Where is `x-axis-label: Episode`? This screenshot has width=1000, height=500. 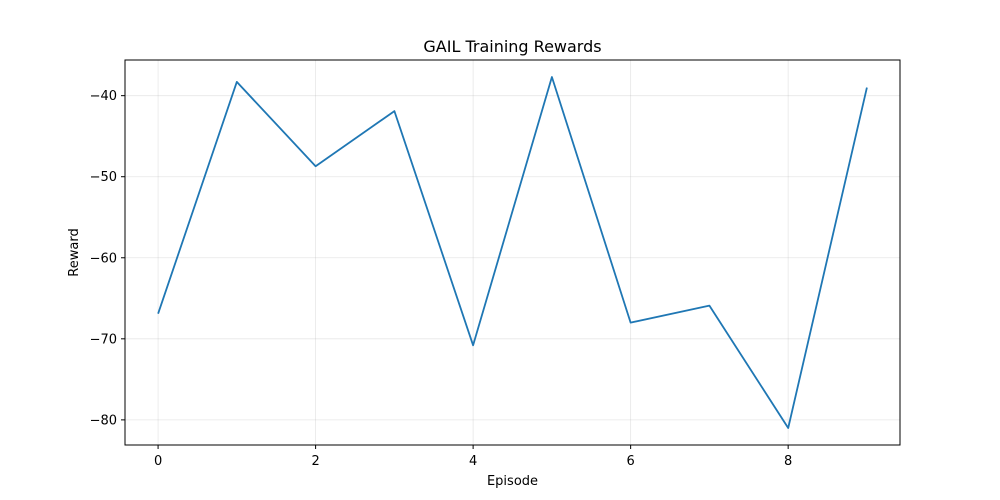
x-axis-label: Episode is located at coordinates (512, 481).